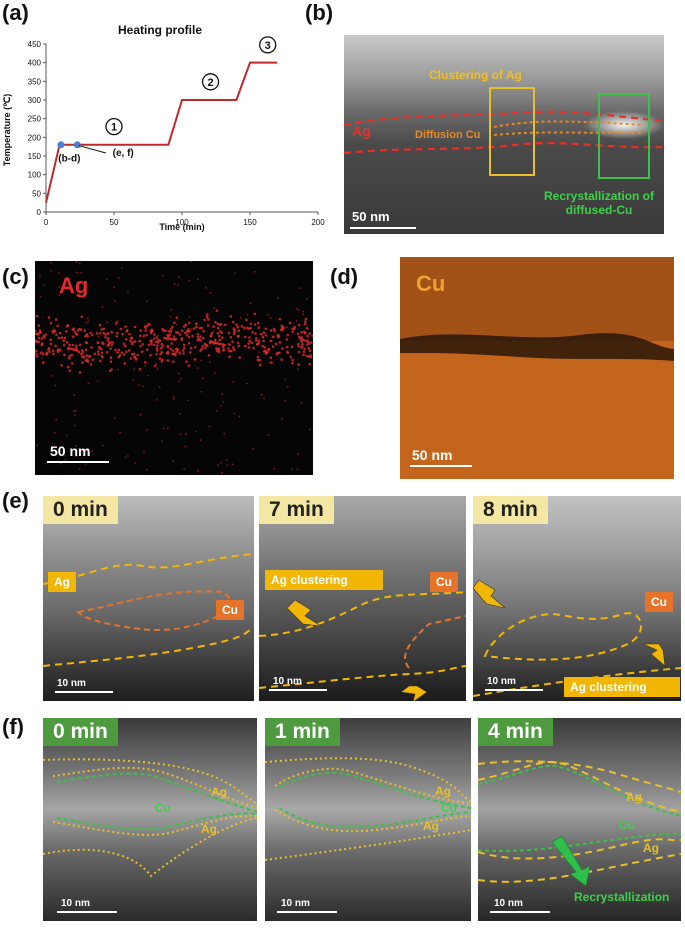  What do you see at coordinates (182, 222) in the screenshot?
I see `x-tick-label: 100` at bounding box center [182, 222].